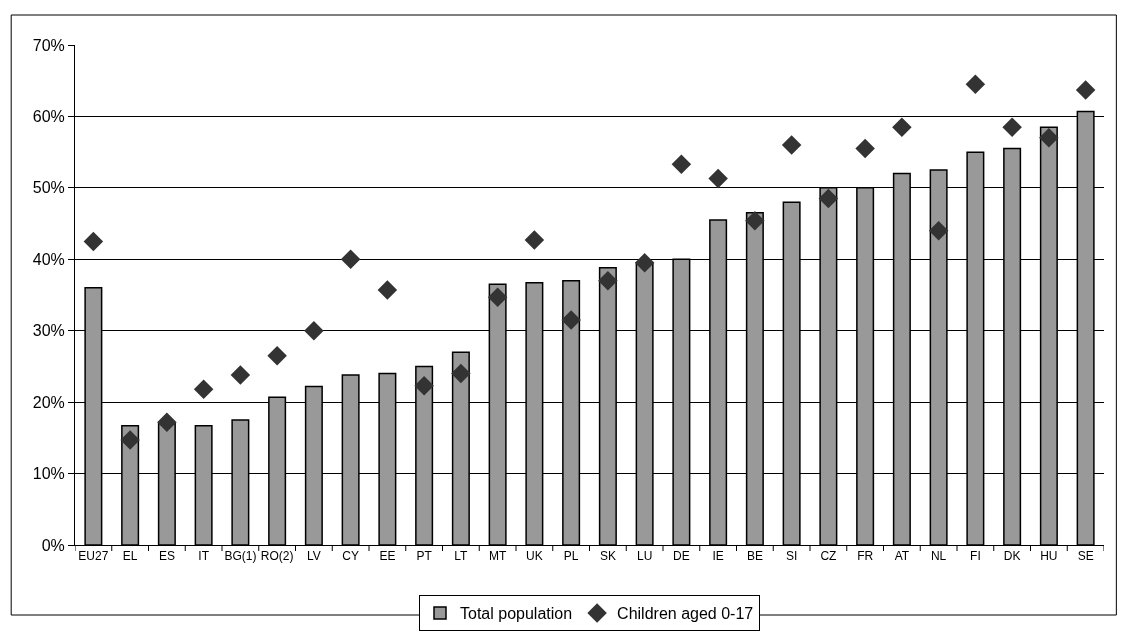  Describe the element at coordinates (387, 556) in the screenshot. I see `x-tick-label: EE` at that location.